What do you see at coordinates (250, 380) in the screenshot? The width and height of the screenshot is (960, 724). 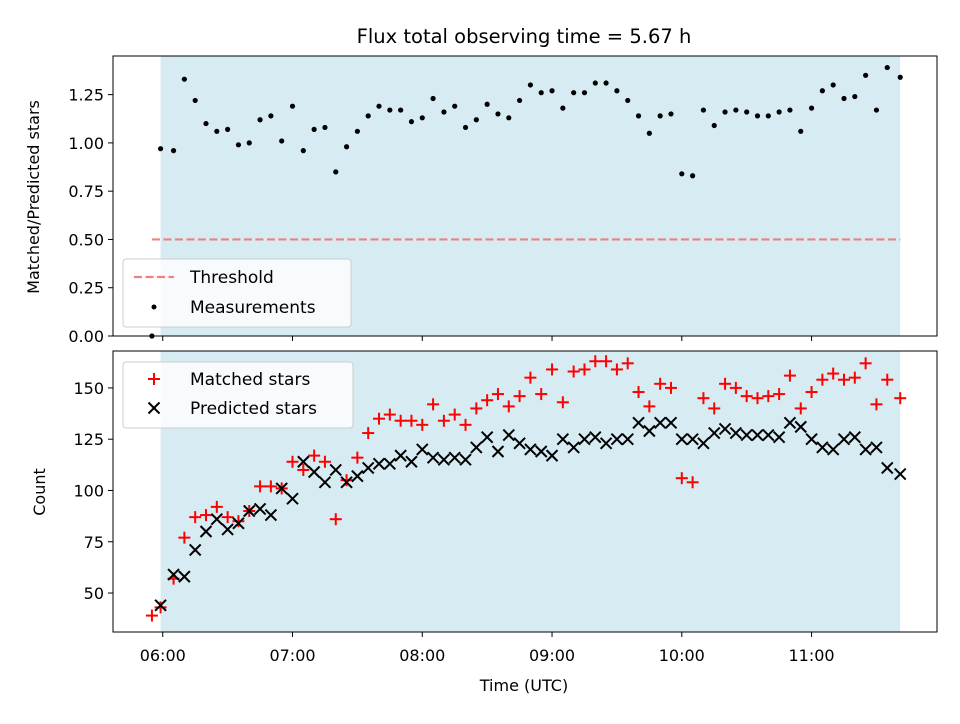 I see `matched-stars-legend-label: Matched stars` at bounding box center [250, 380].